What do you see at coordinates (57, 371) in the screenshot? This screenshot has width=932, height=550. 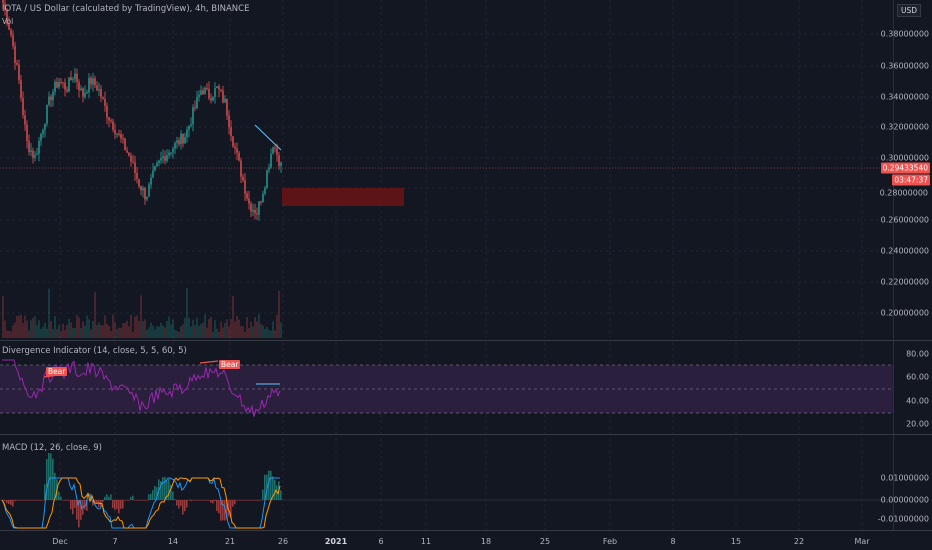 I see `bear-label: Bear` at bounding box center [57, 371].